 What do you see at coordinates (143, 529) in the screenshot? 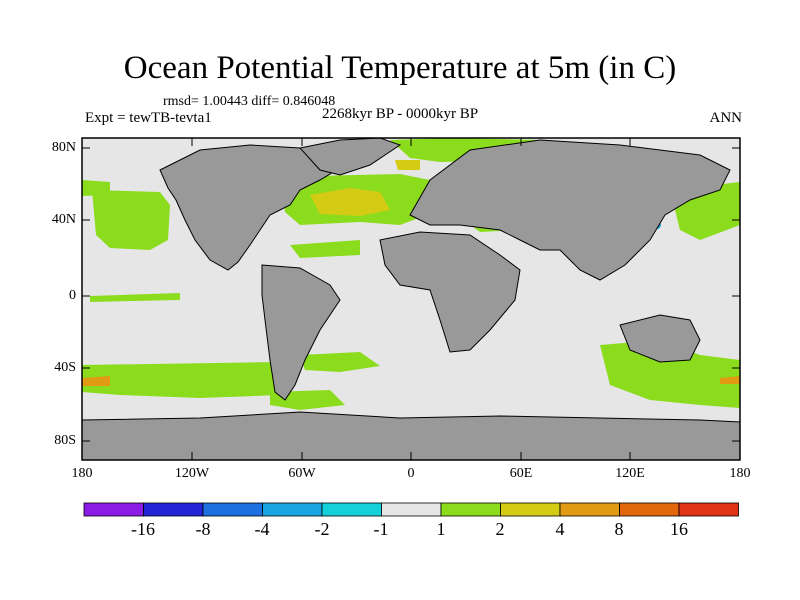
I see `colorbar-label: -16` at bounding box center [143, 529].